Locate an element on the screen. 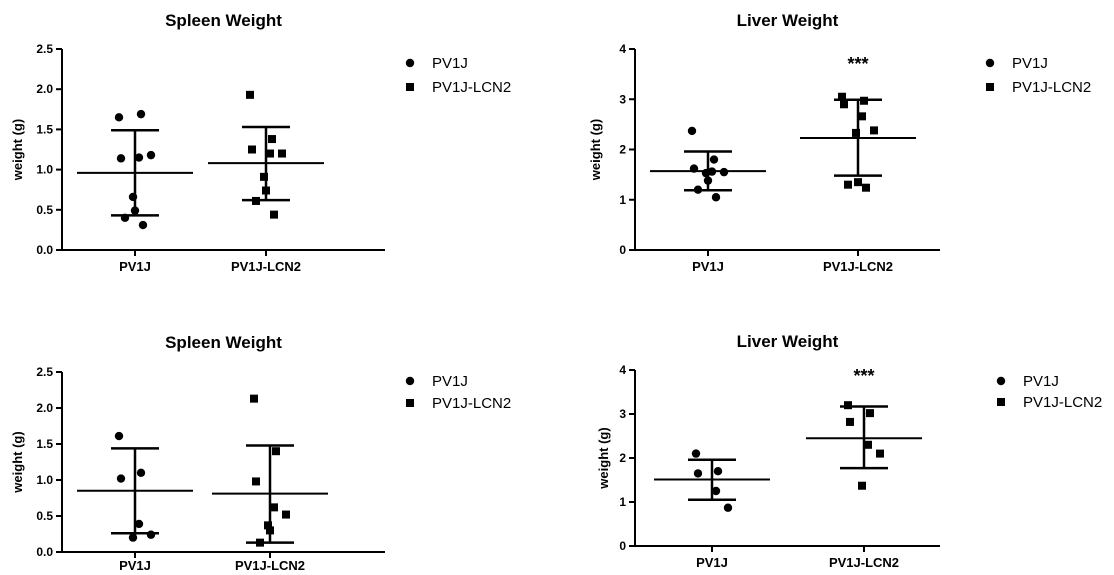 The image size is (1114, 575). y-tick-label: 0.0 is located at coordinates (44, 552).